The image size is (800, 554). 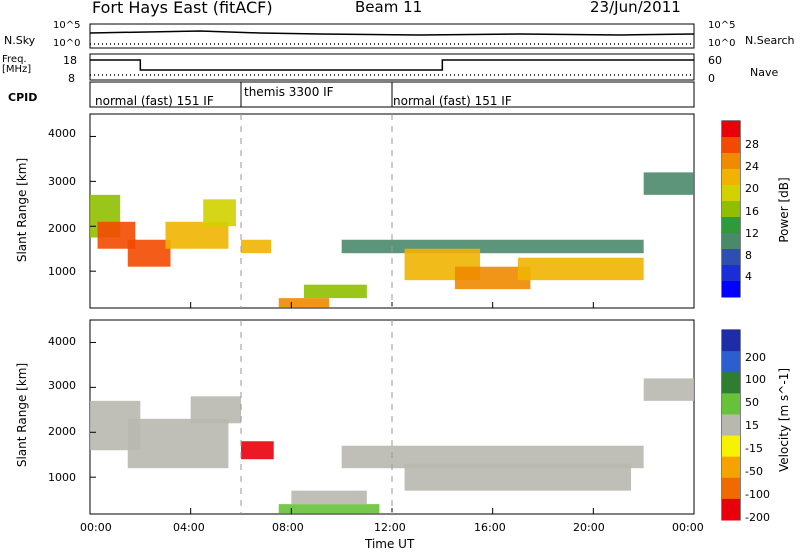 What do you see at coordinates (67, 25) in the screenshot?
I see `noise-left-tick-high: 10^5` at bounding box center [67, 25].